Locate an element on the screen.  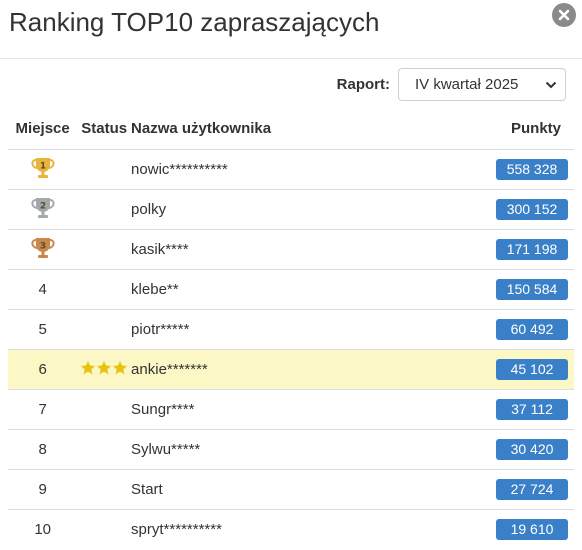
chevron-down-icon is located at coordinates (551, 84).